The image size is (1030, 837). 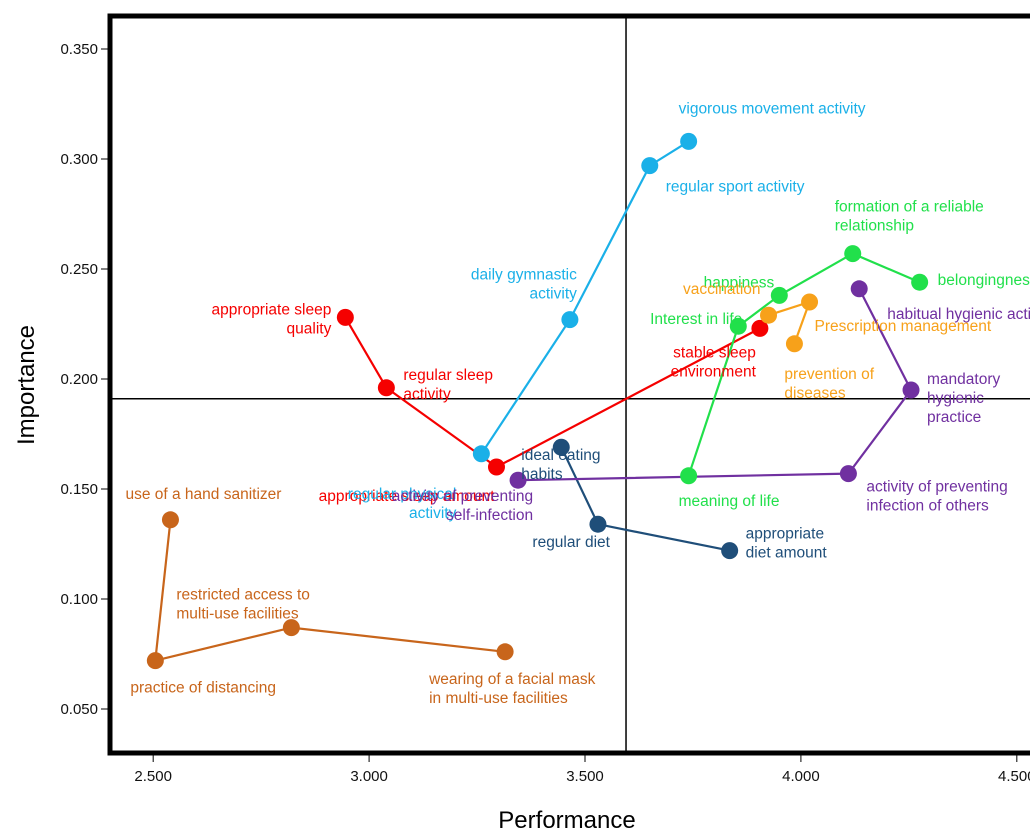 I want to click on y-tick-label: 0.150, so click(x=79, y=489).